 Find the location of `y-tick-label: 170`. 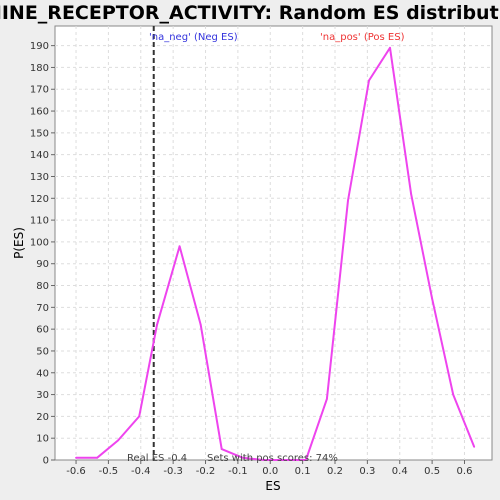

y-tick-label: 170 is located at coordinates (39, 90).